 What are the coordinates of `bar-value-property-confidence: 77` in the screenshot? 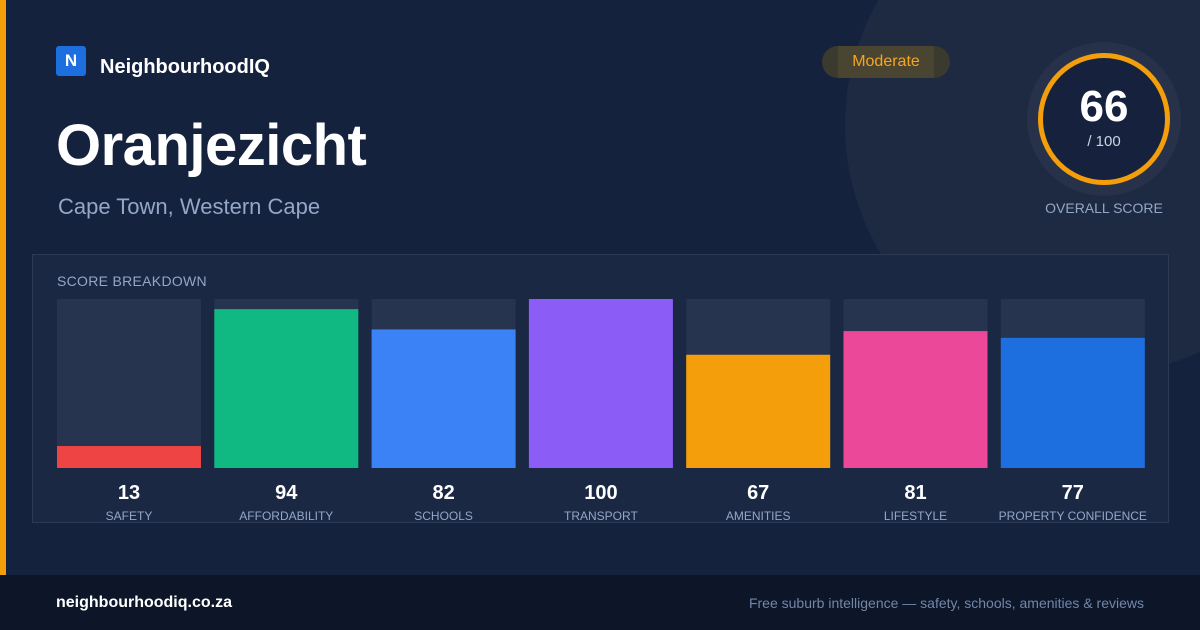 It's located at (1073, 493).